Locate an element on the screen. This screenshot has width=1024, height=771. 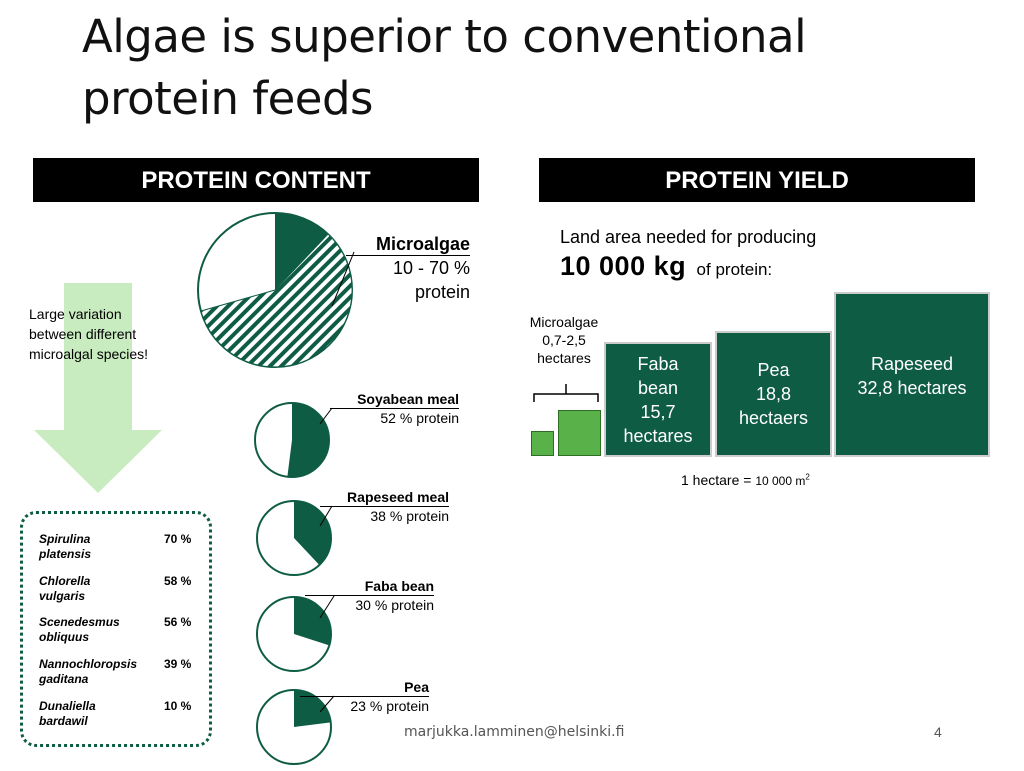
pie-pea is located at coordinates (294, 727).